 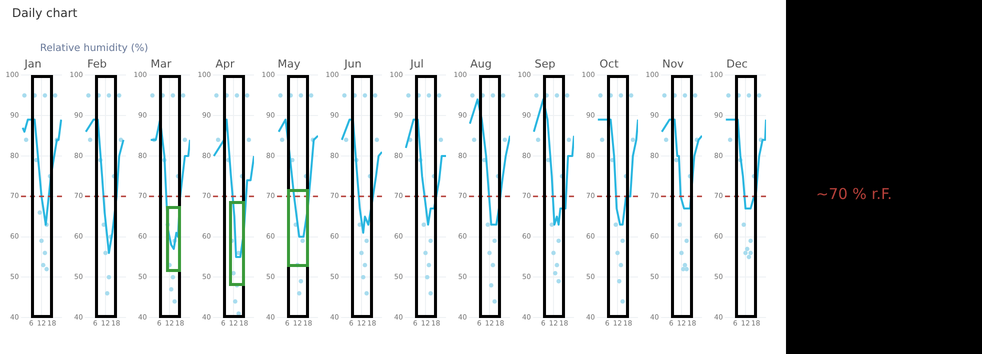 I want to click on chart-title: Aug, so click(x=481, y=63).